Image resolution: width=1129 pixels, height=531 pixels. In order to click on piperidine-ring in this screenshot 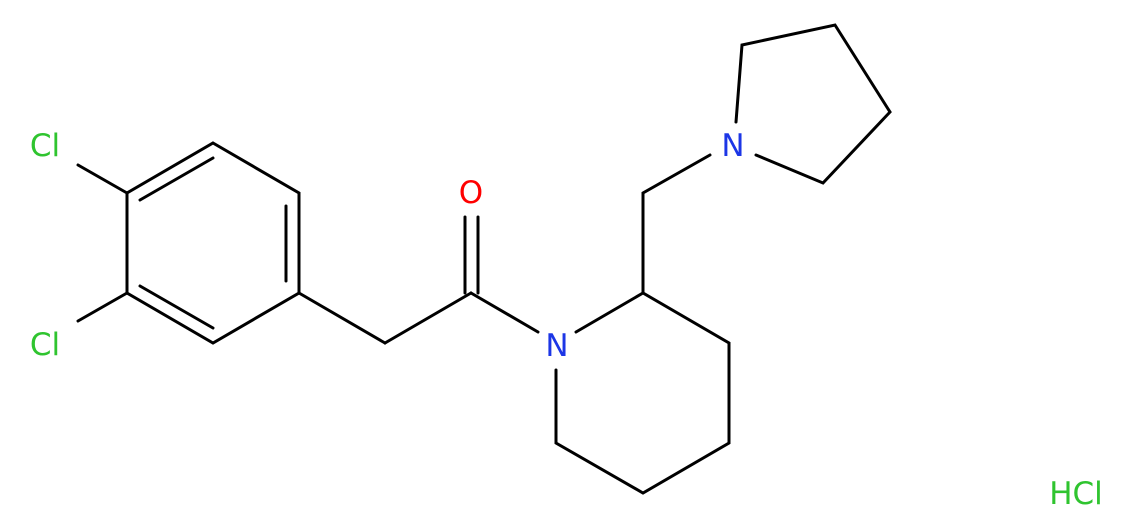, I will do `click(642, 393)`.